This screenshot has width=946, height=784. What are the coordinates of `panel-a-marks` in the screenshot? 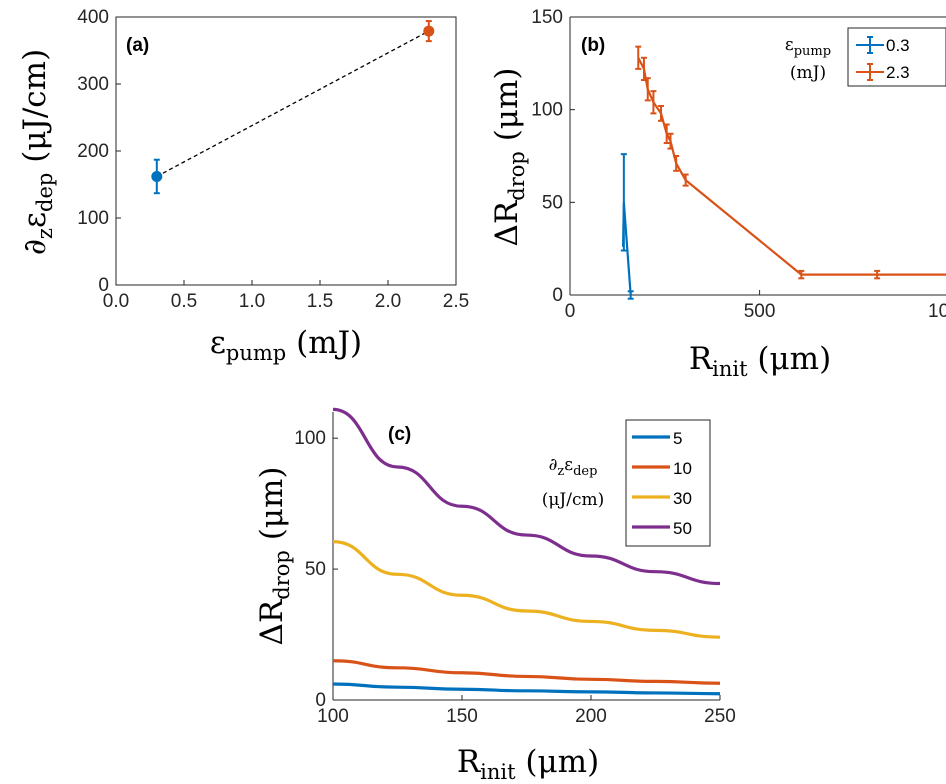 It's located at (293, 107).